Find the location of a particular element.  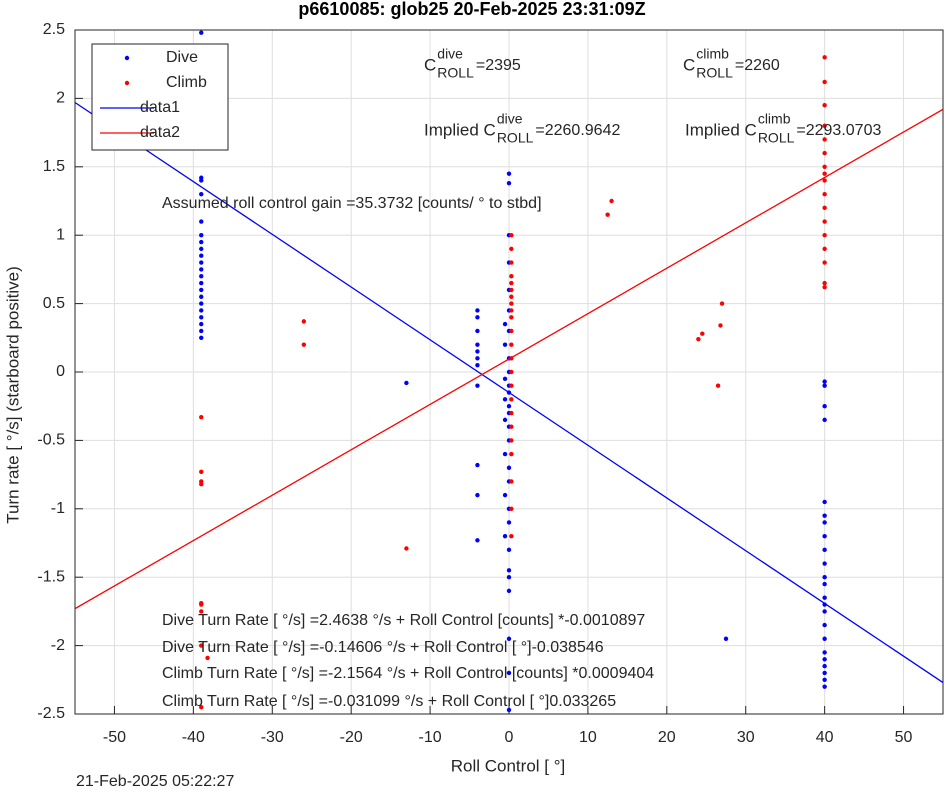

legend-label: data2 is located at coordinates (160, 132).